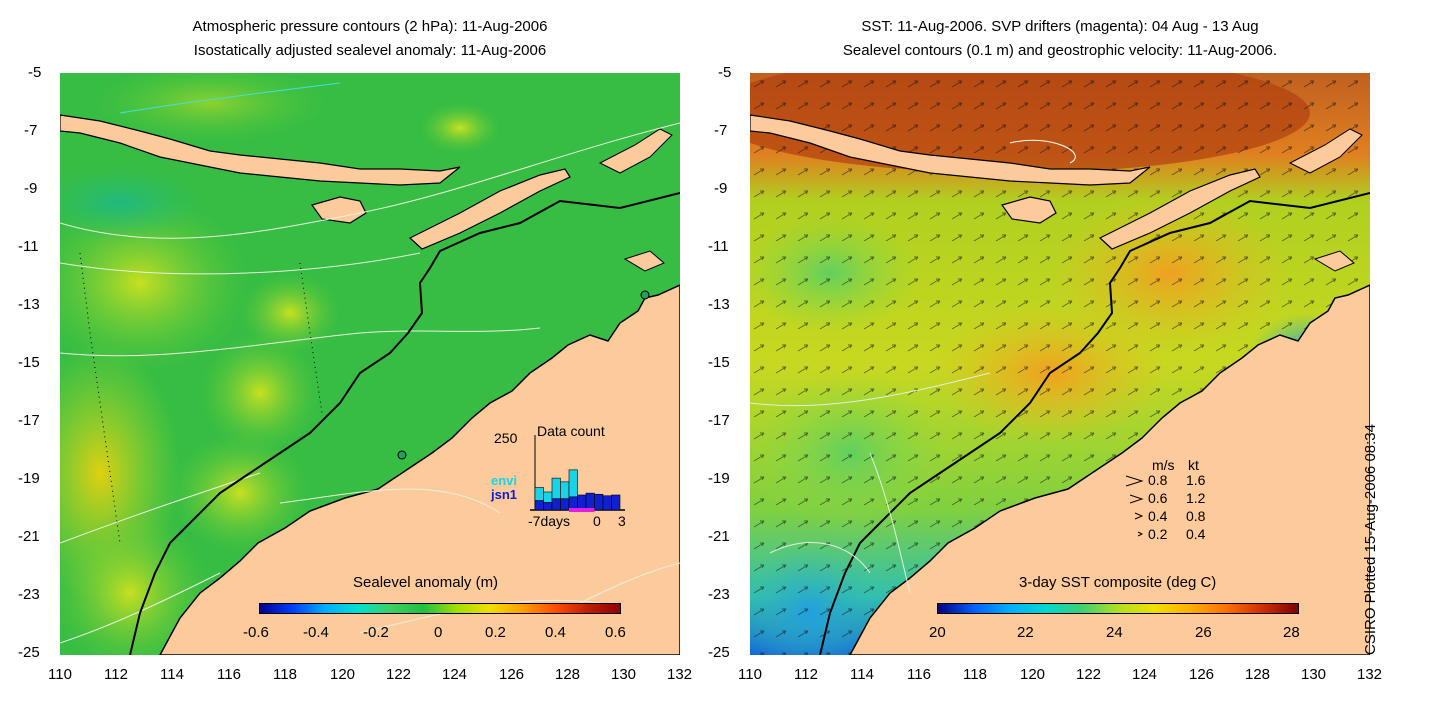 The height and width of the screenshot is (720, 1440). What do you see at coordinates (440, 608) in the screenshot?
I see `sealevel-colorbar` at bounding box center [440, 608].